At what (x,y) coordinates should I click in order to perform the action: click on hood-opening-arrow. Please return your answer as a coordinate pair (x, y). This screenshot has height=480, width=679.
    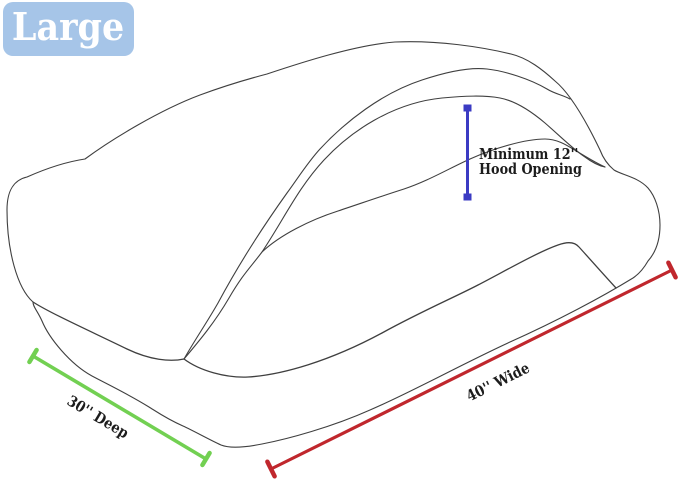
    Looking at the image, I should click on (467, 152).